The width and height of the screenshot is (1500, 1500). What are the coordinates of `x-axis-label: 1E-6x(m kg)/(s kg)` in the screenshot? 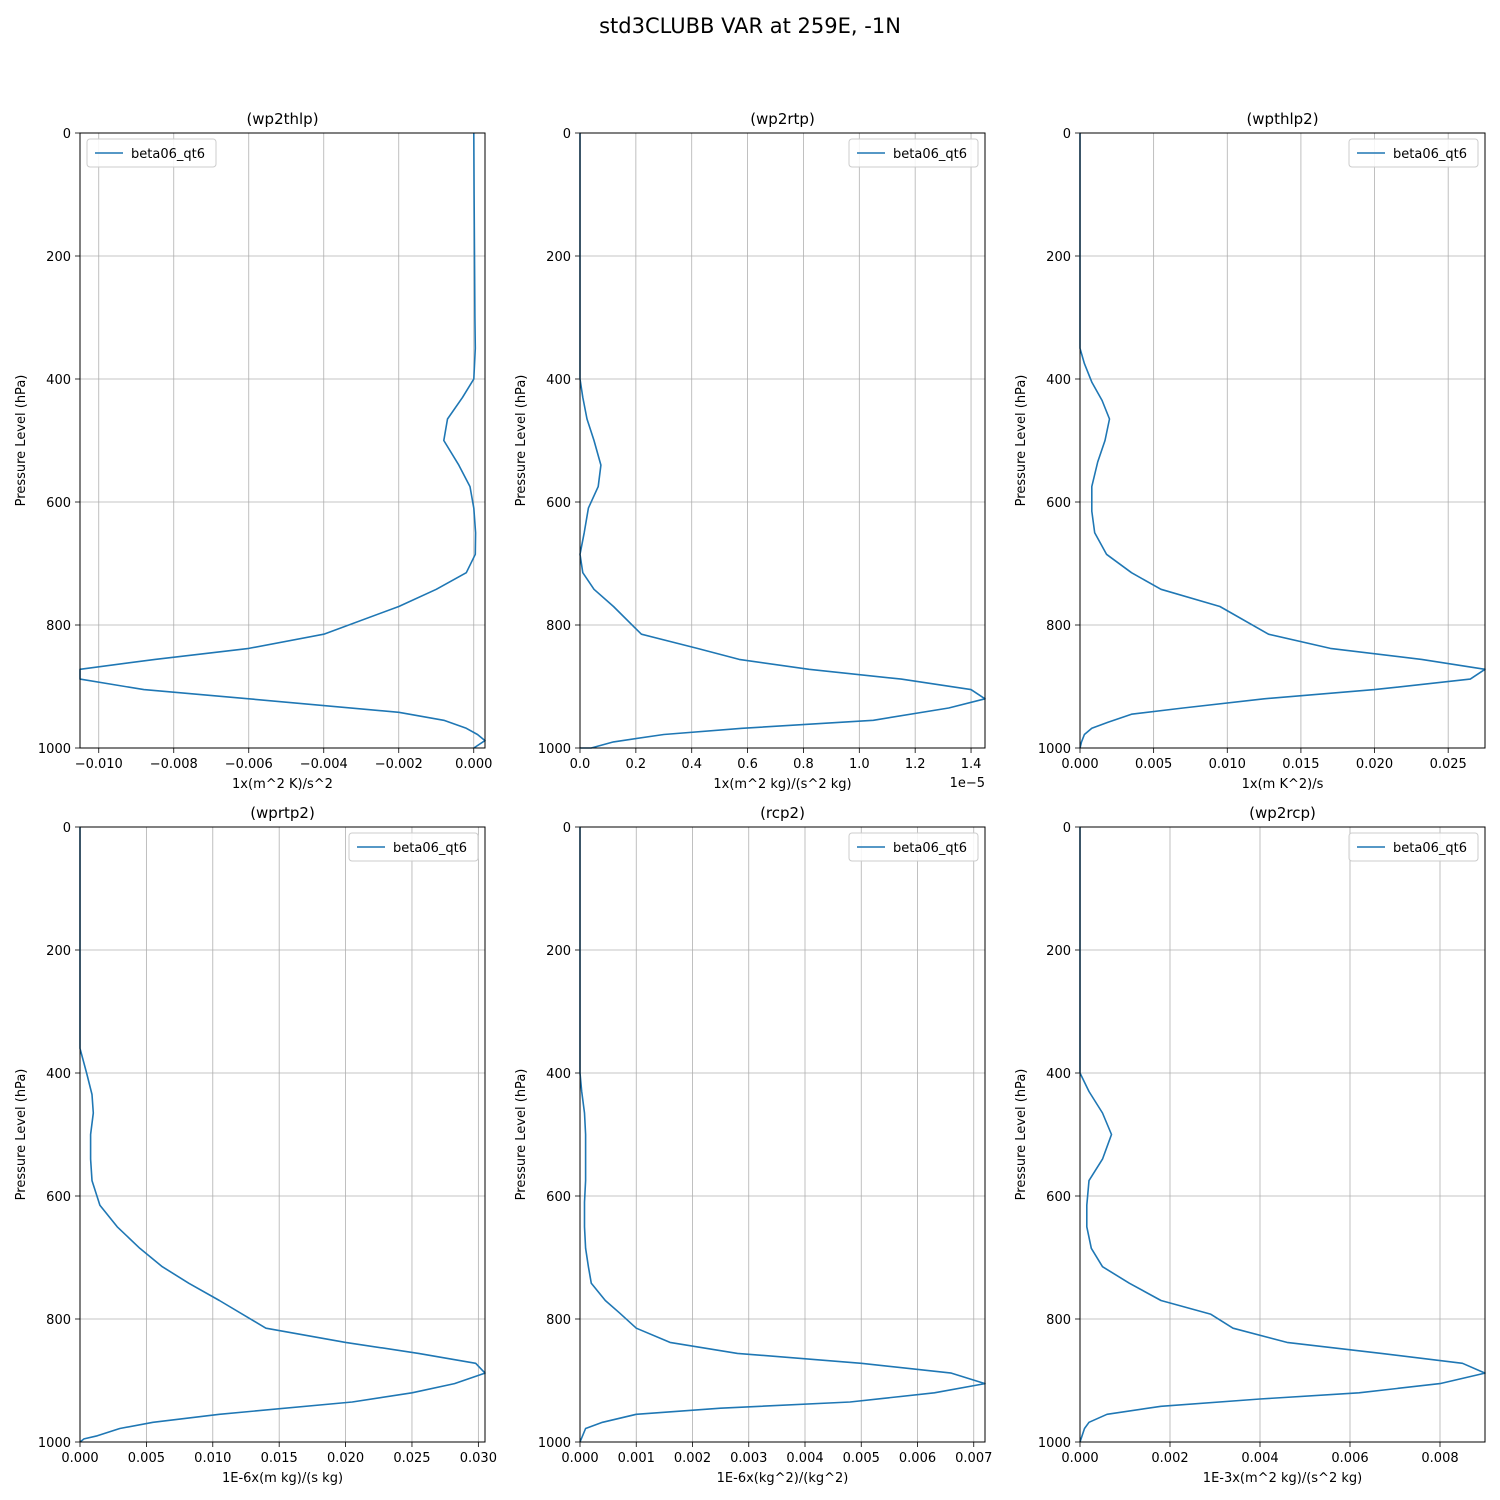 It's located at (282, 1478).